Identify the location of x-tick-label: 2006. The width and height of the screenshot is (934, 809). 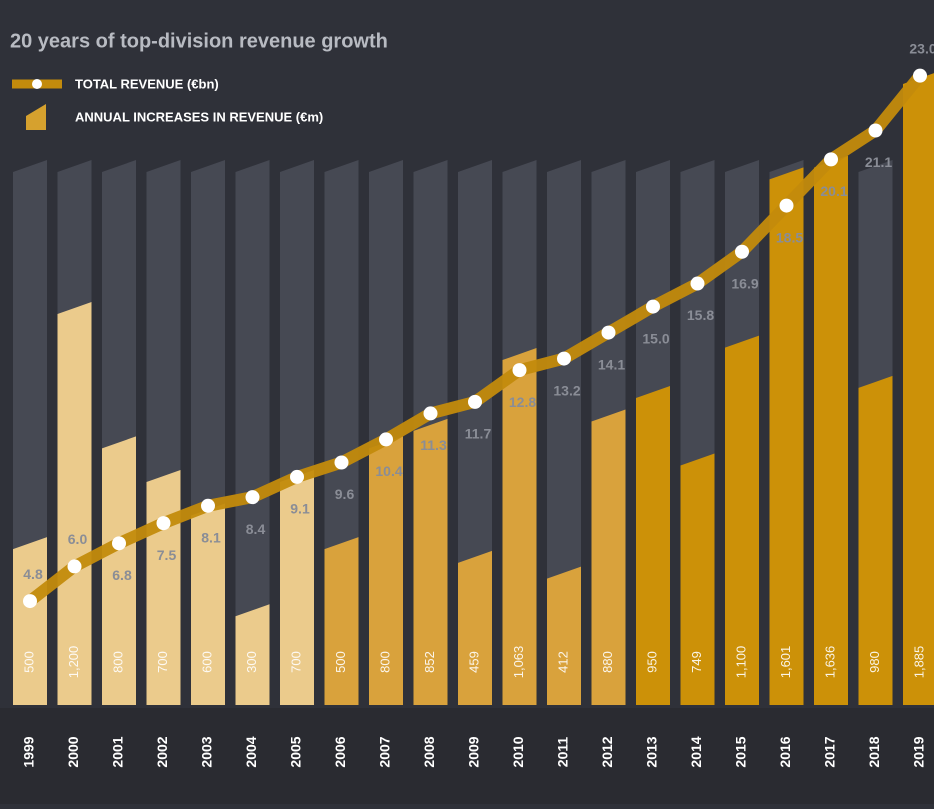
(340, 751).